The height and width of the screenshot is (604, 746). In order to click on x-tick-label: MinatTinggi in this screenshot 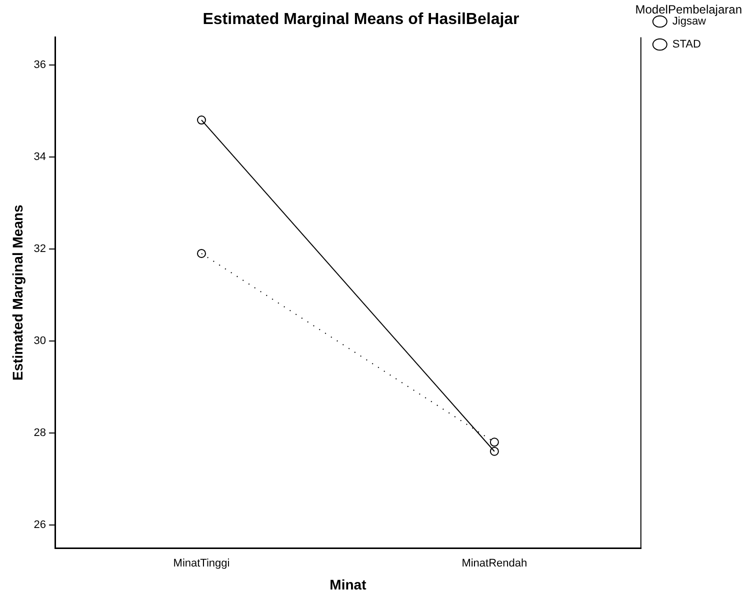, I will do `click(201, 564)`.